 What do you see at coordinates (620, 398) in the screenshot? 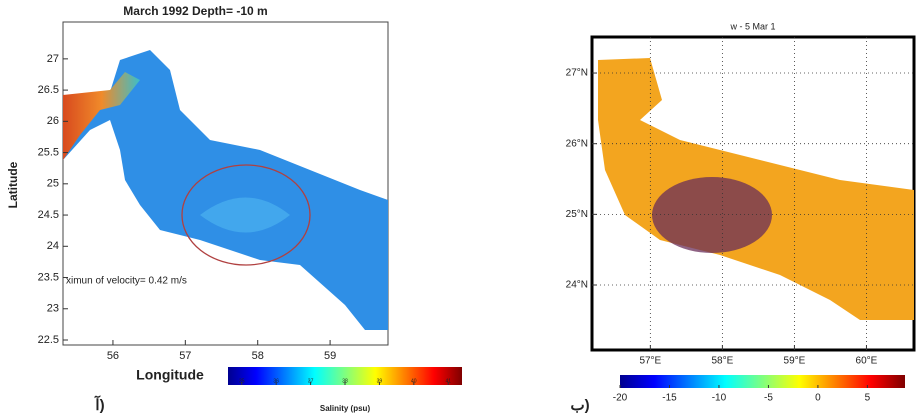
I see `colorbar-tick-label: -20` at bounding box center [620, 398].